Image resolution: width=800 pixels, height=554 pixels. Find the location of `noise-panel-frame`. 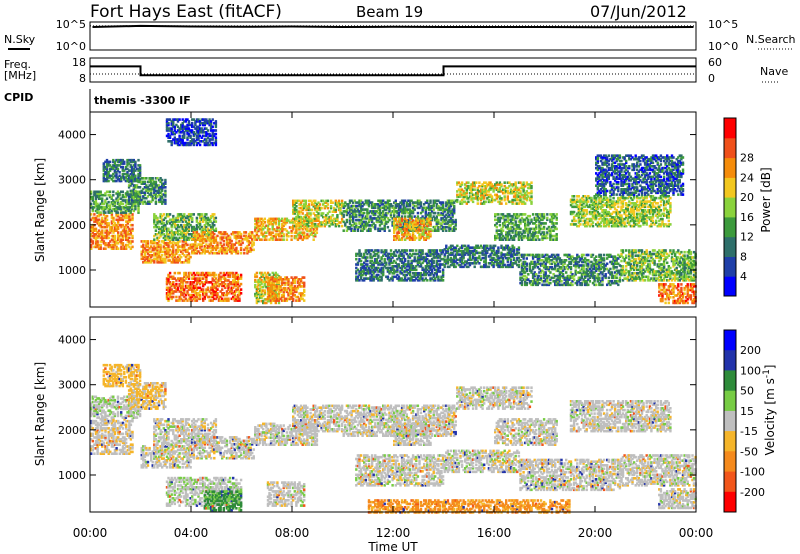

noise-panel-frame is located at coordinates (393, 36).